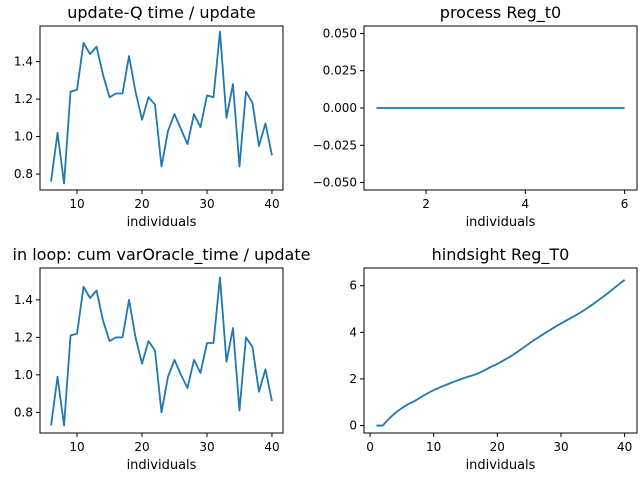  Describe the element at coordinates (335, 145) in the screenshot. I see `chart-2-ytick-label-3: −0.025` at that location.